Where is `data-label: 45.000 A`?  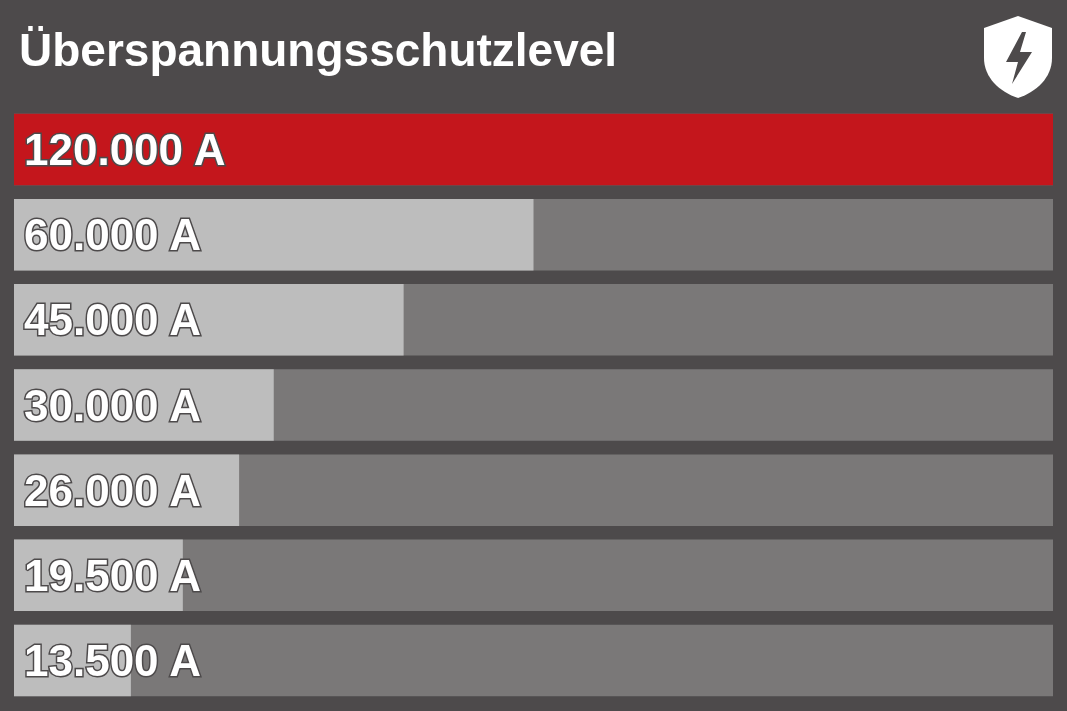
data-label: 45.000 A is located at coordinates (112, 320).